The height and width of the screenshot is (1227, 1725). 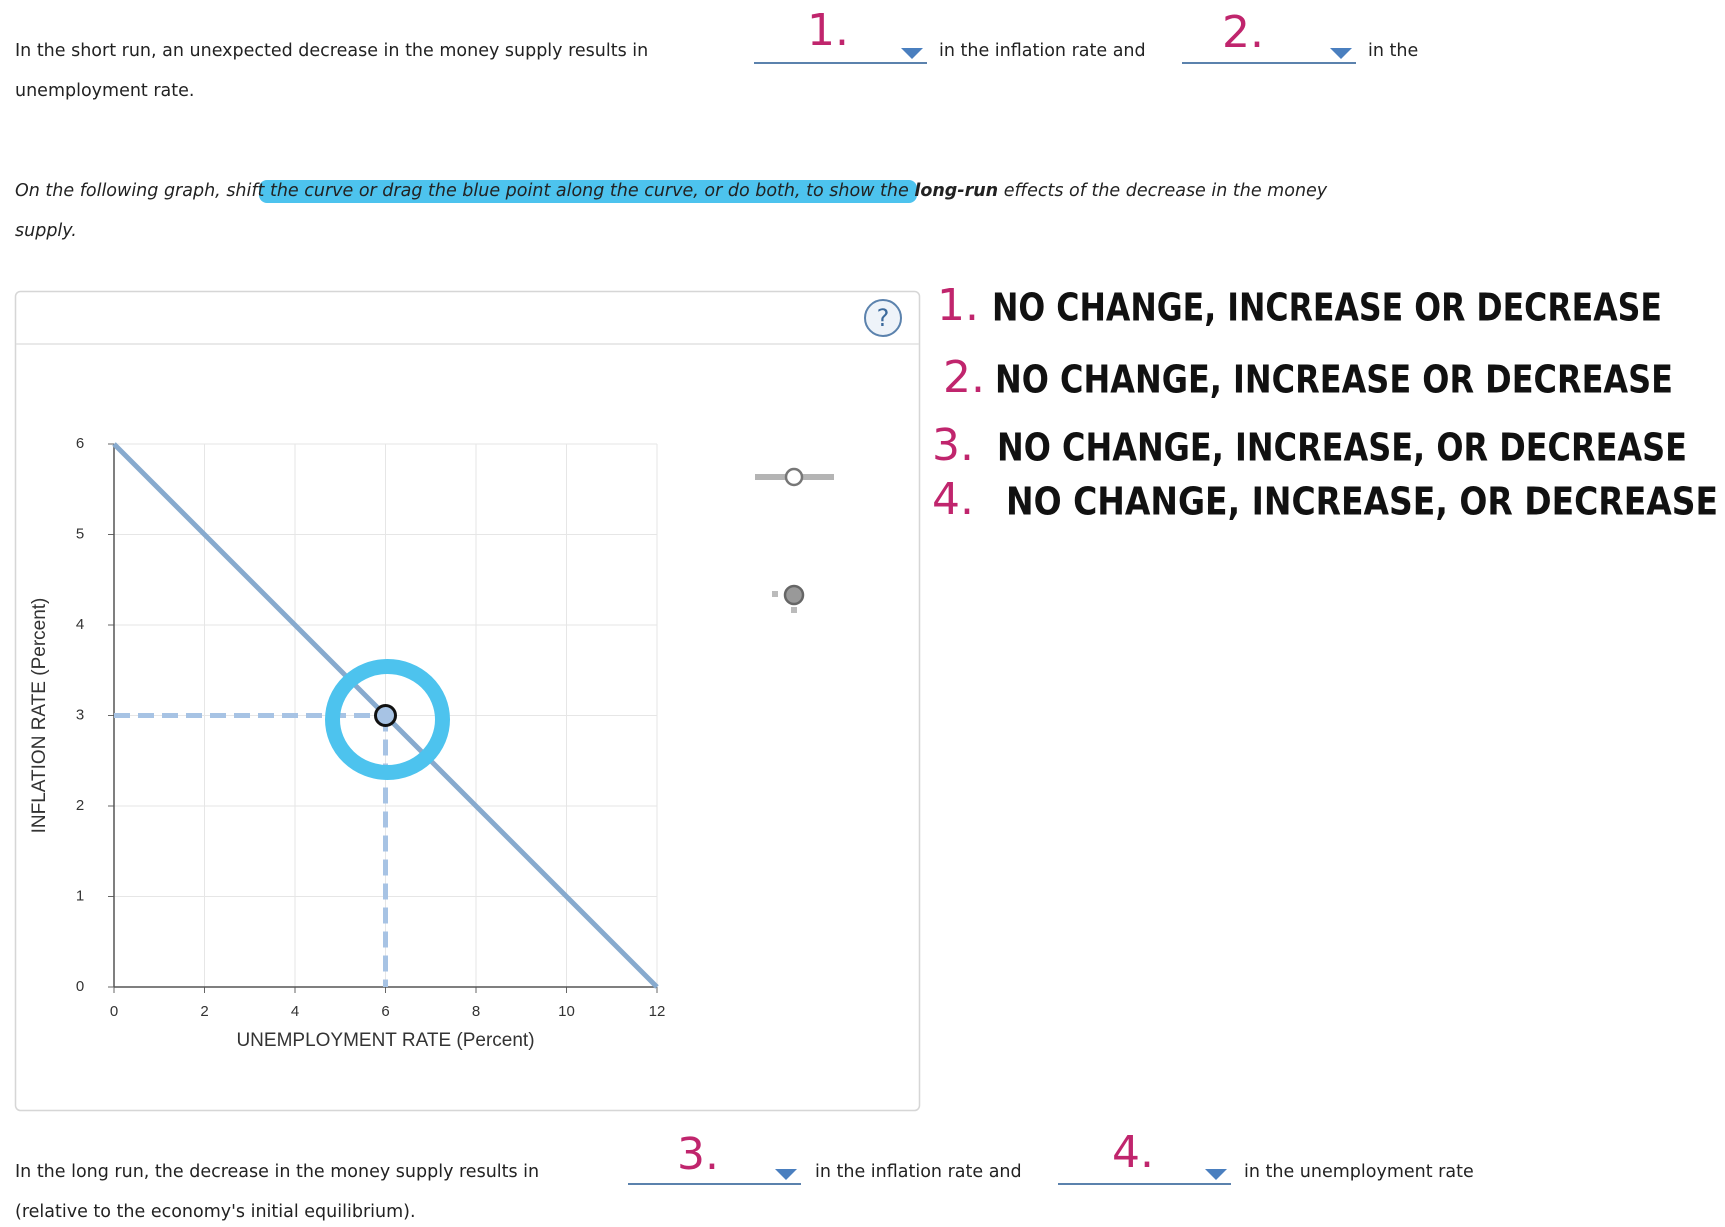 What do you see at coordinates (1133, 1152) in the screenshot?
I see `dropdown-choice: 4.` at bounding box center [1133, 1152].